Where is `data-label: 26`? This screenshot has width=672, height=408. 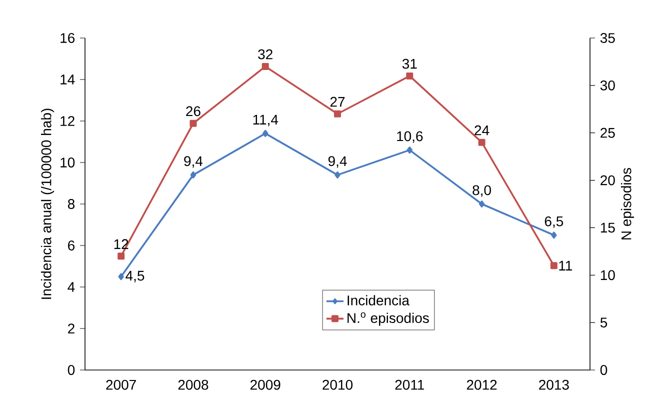 data-label: 26 is located at coordinates (193, 111).